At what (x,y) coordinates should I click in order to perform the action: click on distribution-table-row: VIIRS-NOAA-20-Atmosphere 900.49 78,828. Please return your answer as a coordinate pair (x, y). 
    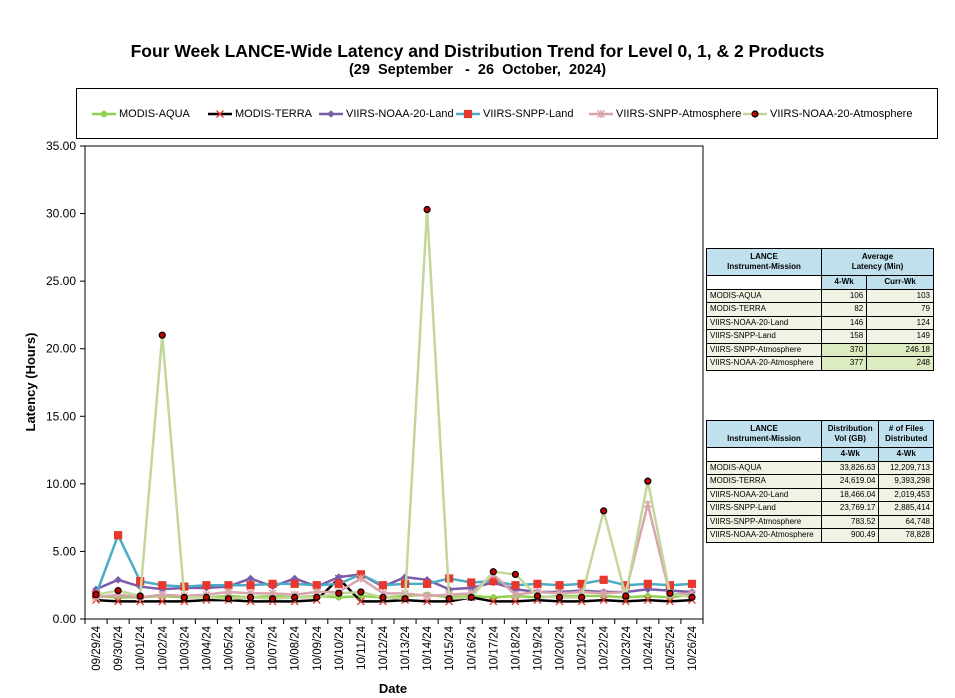
    Looking at the image, I should click on (820, 535).